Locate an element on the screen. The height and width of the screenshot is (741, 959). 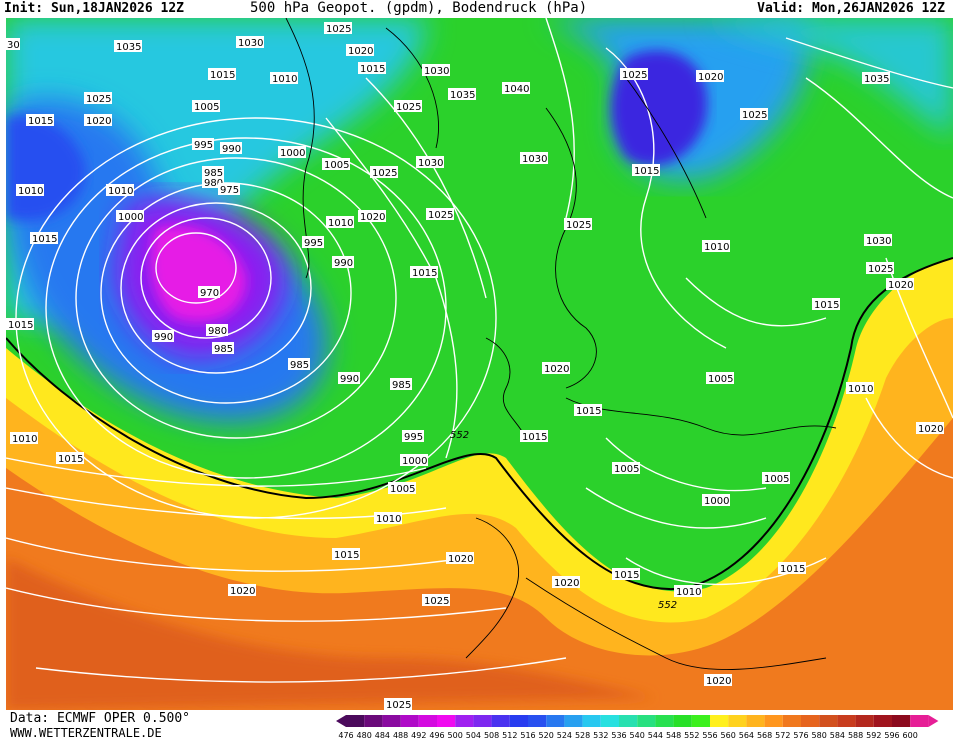
valid-time: Valid: Mon,26JAN2026 12Z is located at coordinates (851, 8).